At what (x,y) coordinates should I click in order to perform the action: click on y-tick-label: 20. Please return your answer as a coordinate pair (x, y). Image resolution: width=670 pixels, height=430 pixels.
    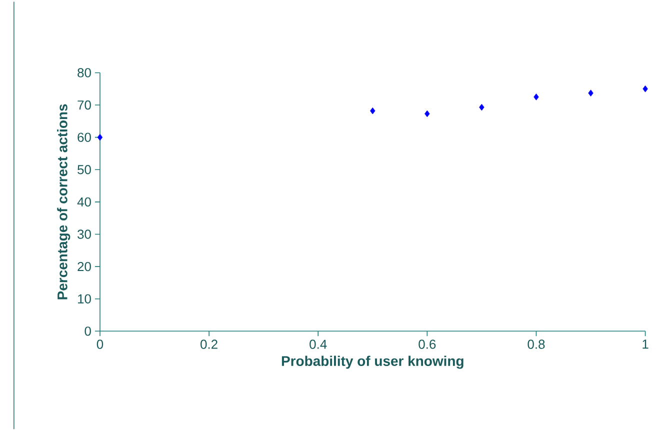
    Looking at the image, I should click on (84, 266).